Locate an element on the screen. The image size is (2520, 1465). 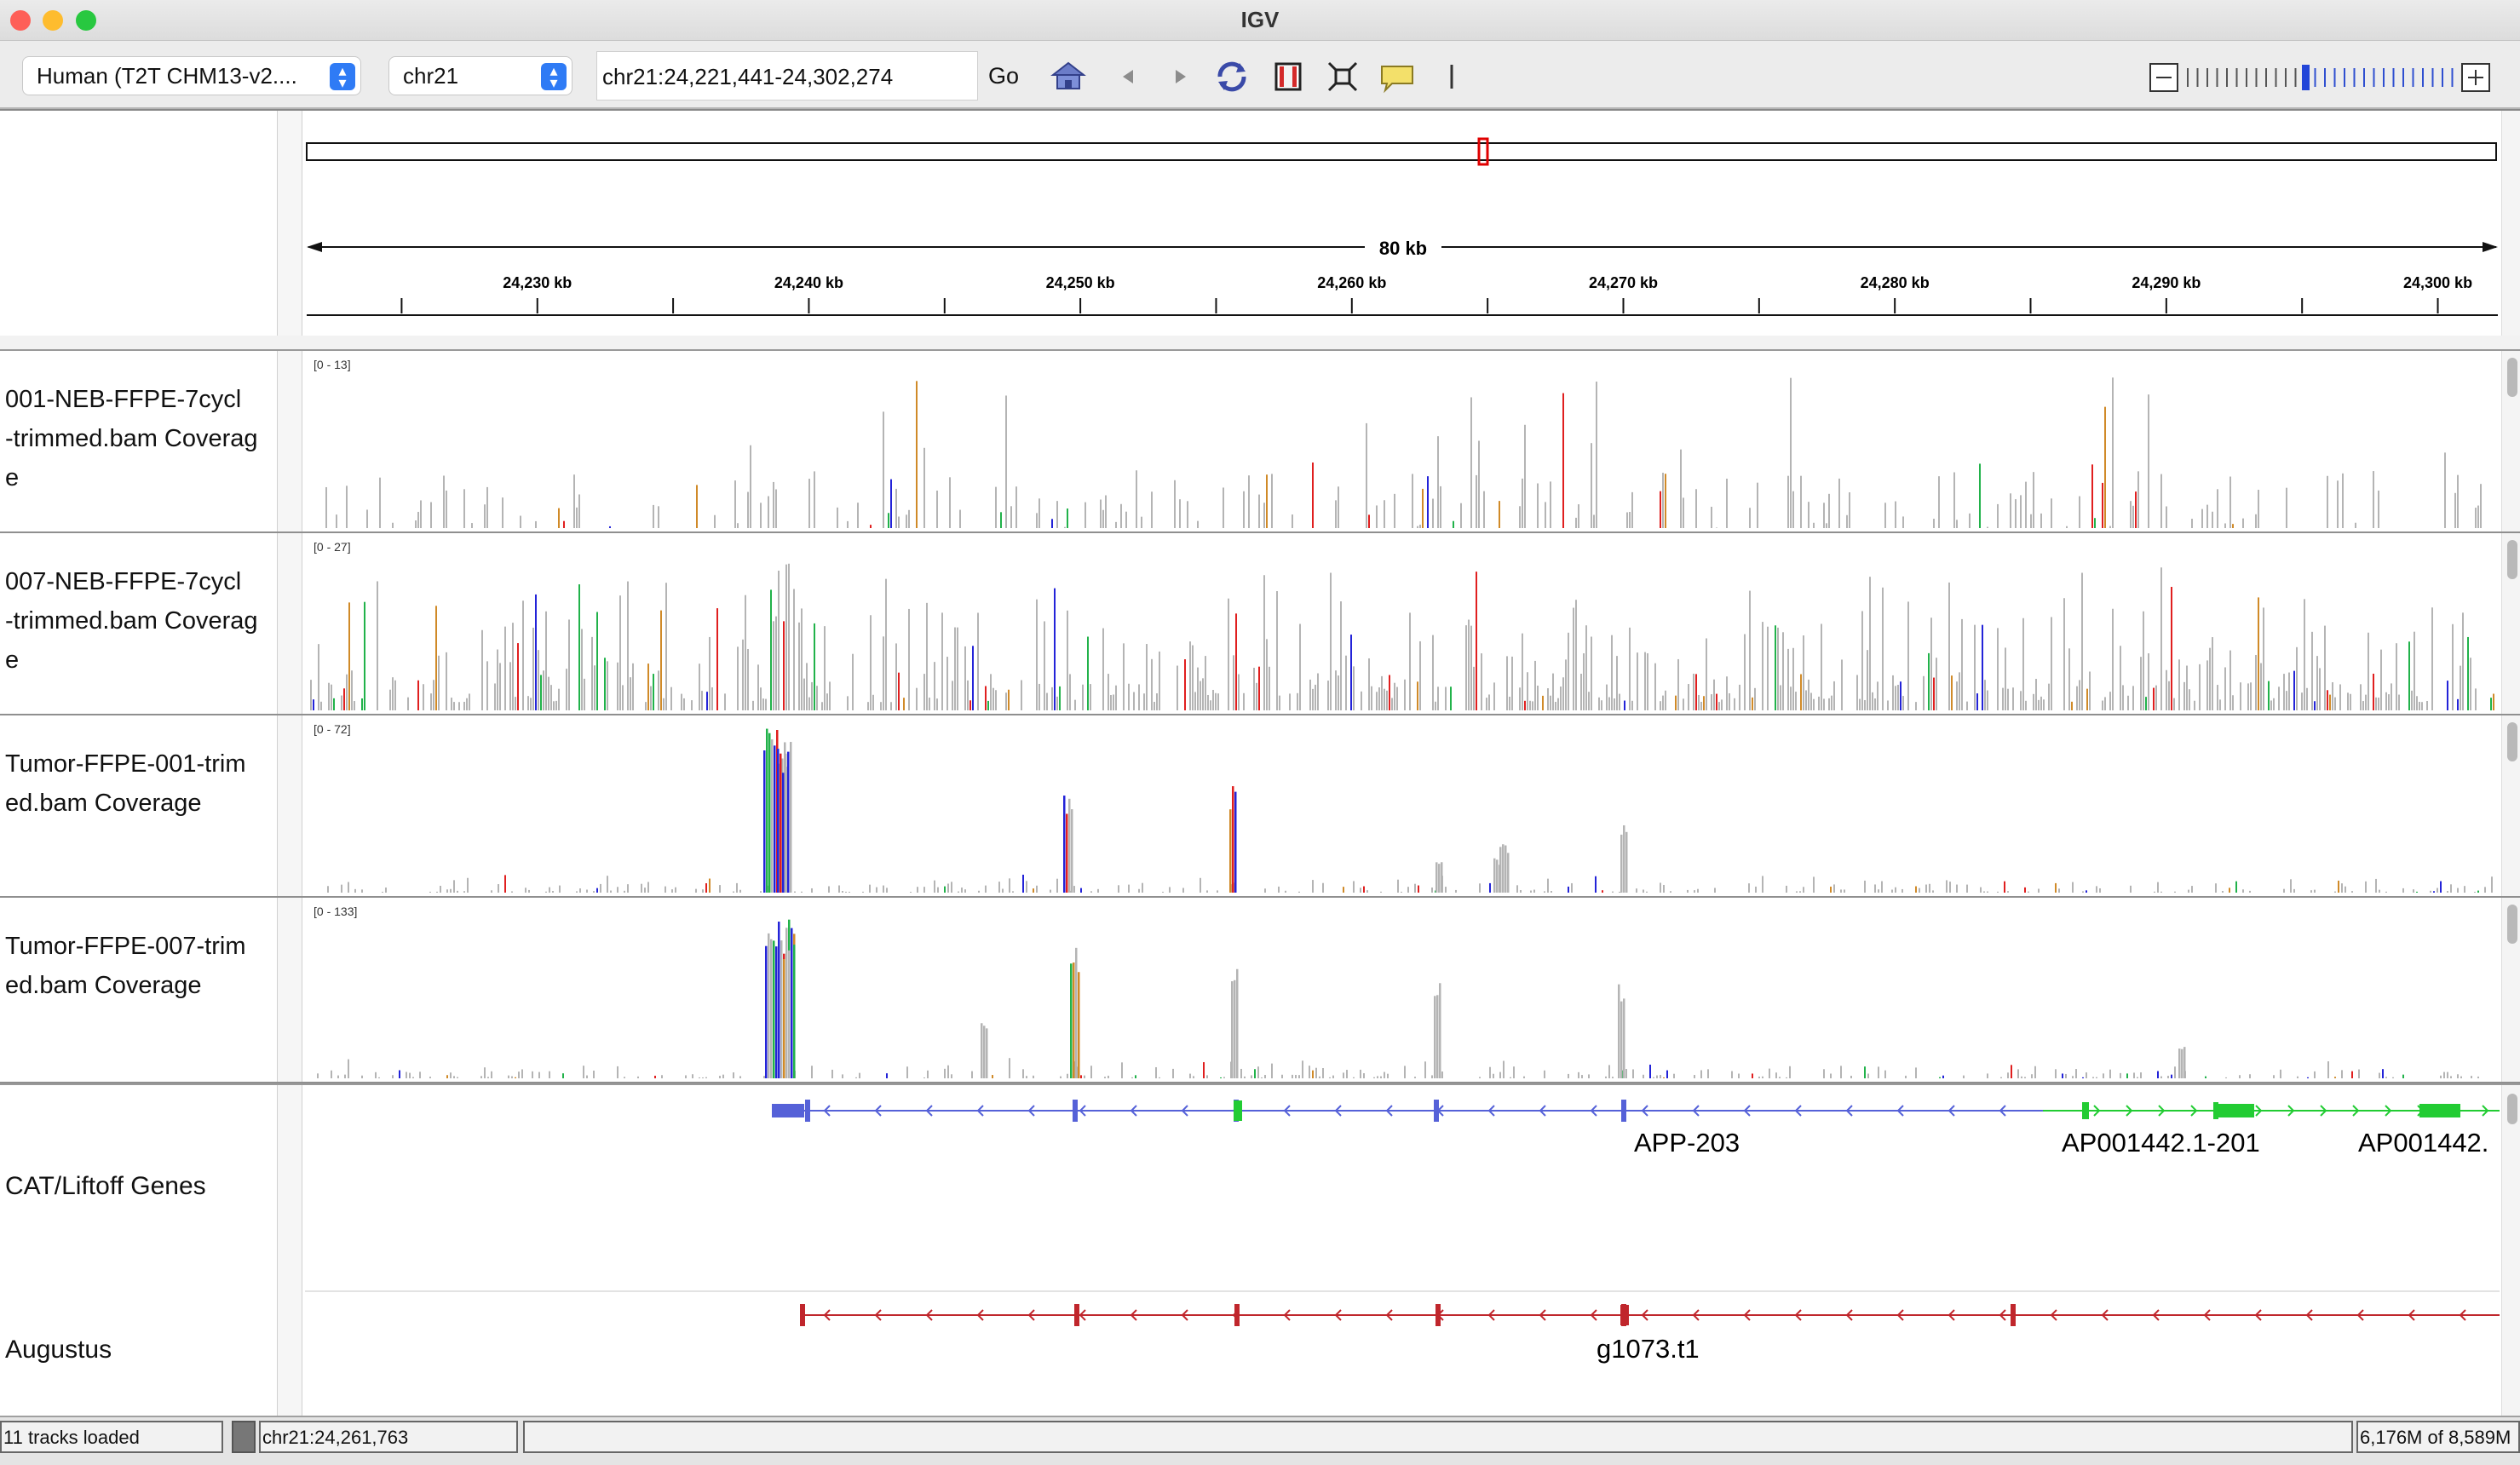
close-window-button is located at coordinates (21, 20).